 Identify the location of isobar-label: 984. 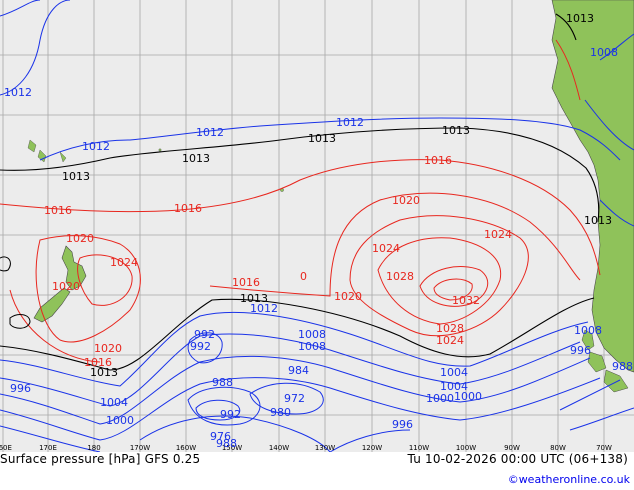
(298, 370).